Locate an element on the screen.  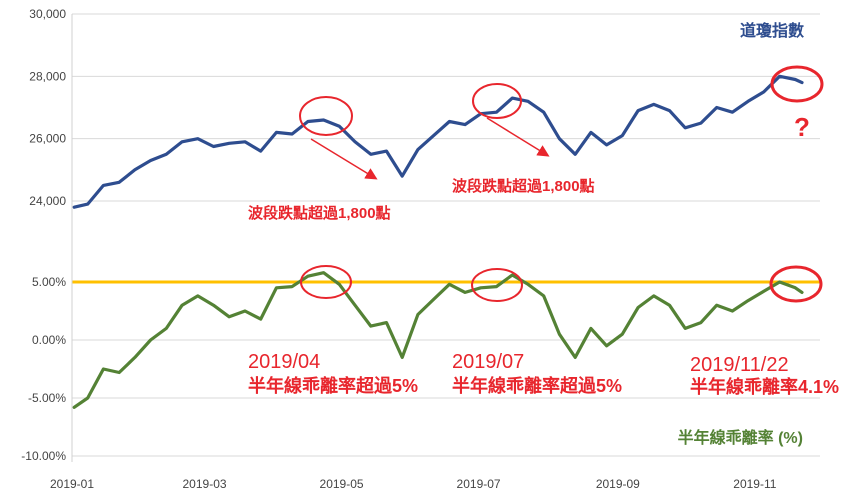
y-tick-label: 28,000 is located at coordinates (47, 76).